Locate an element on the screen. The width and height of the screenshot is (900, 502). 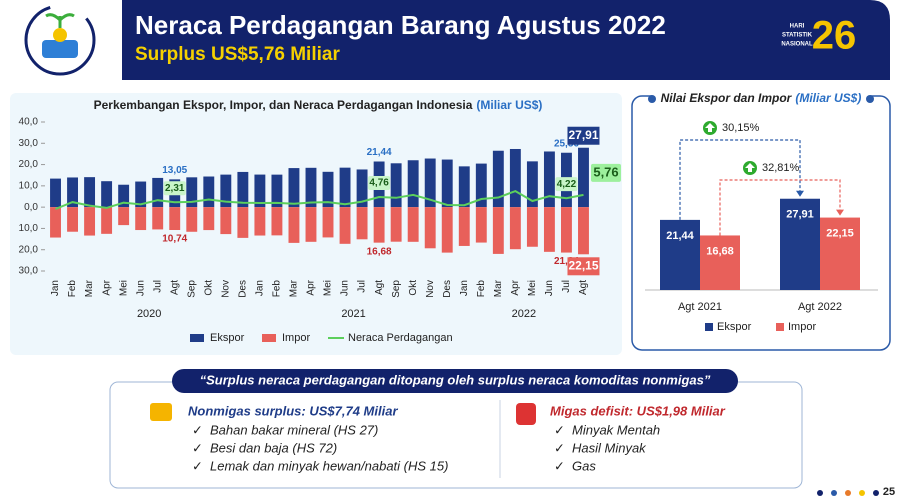
logo-hand is located at coordinates (60, 49).